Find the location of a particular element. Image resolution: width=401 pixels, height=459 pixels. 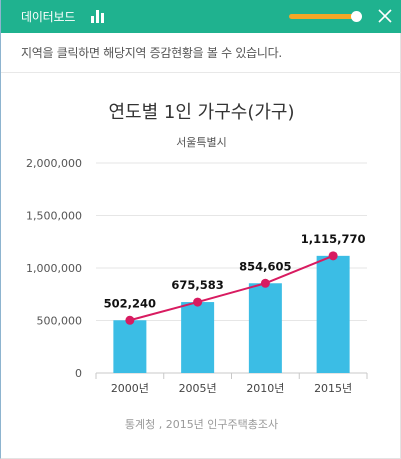

data-label: 854,605 is located at coordinates (265, 266).